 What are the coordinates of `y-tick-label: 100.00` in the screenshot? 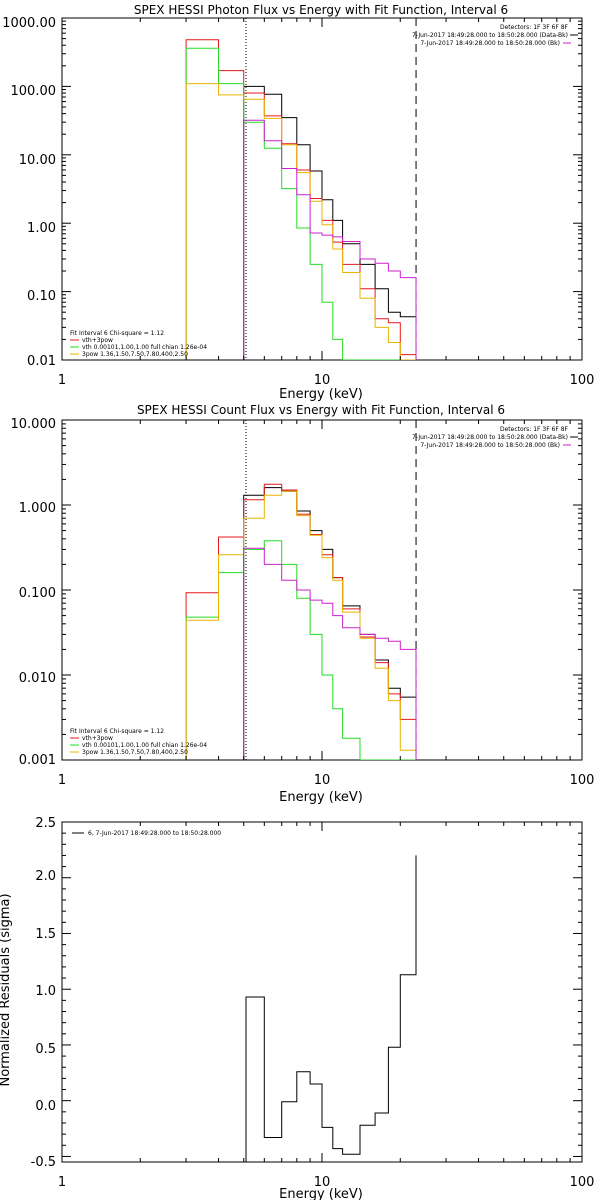 It's located at (34, 91).